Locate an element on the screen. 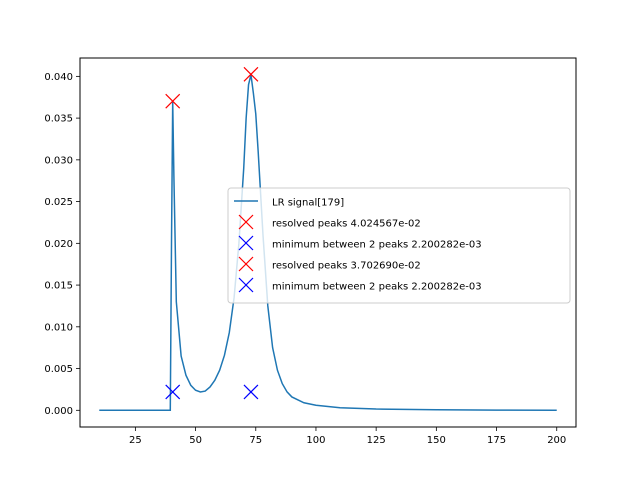 The image size is (640, 484). y-tick-label: 0.025 is located at coordinates (58, 202).